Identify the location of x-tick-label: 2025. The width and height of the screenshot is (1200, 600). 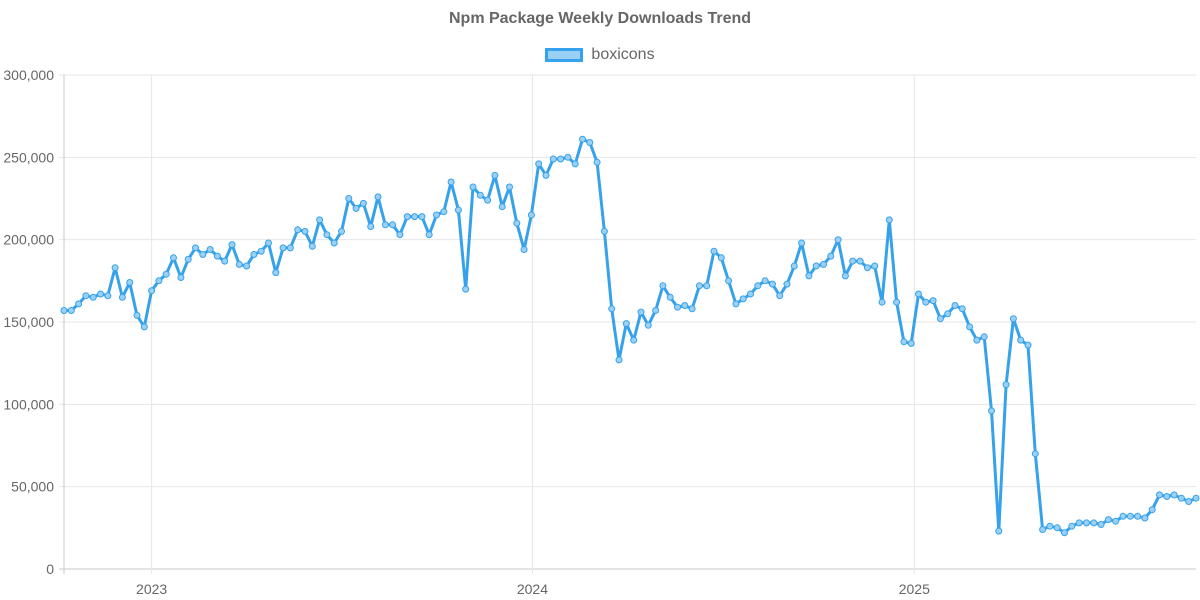
(914, 589).